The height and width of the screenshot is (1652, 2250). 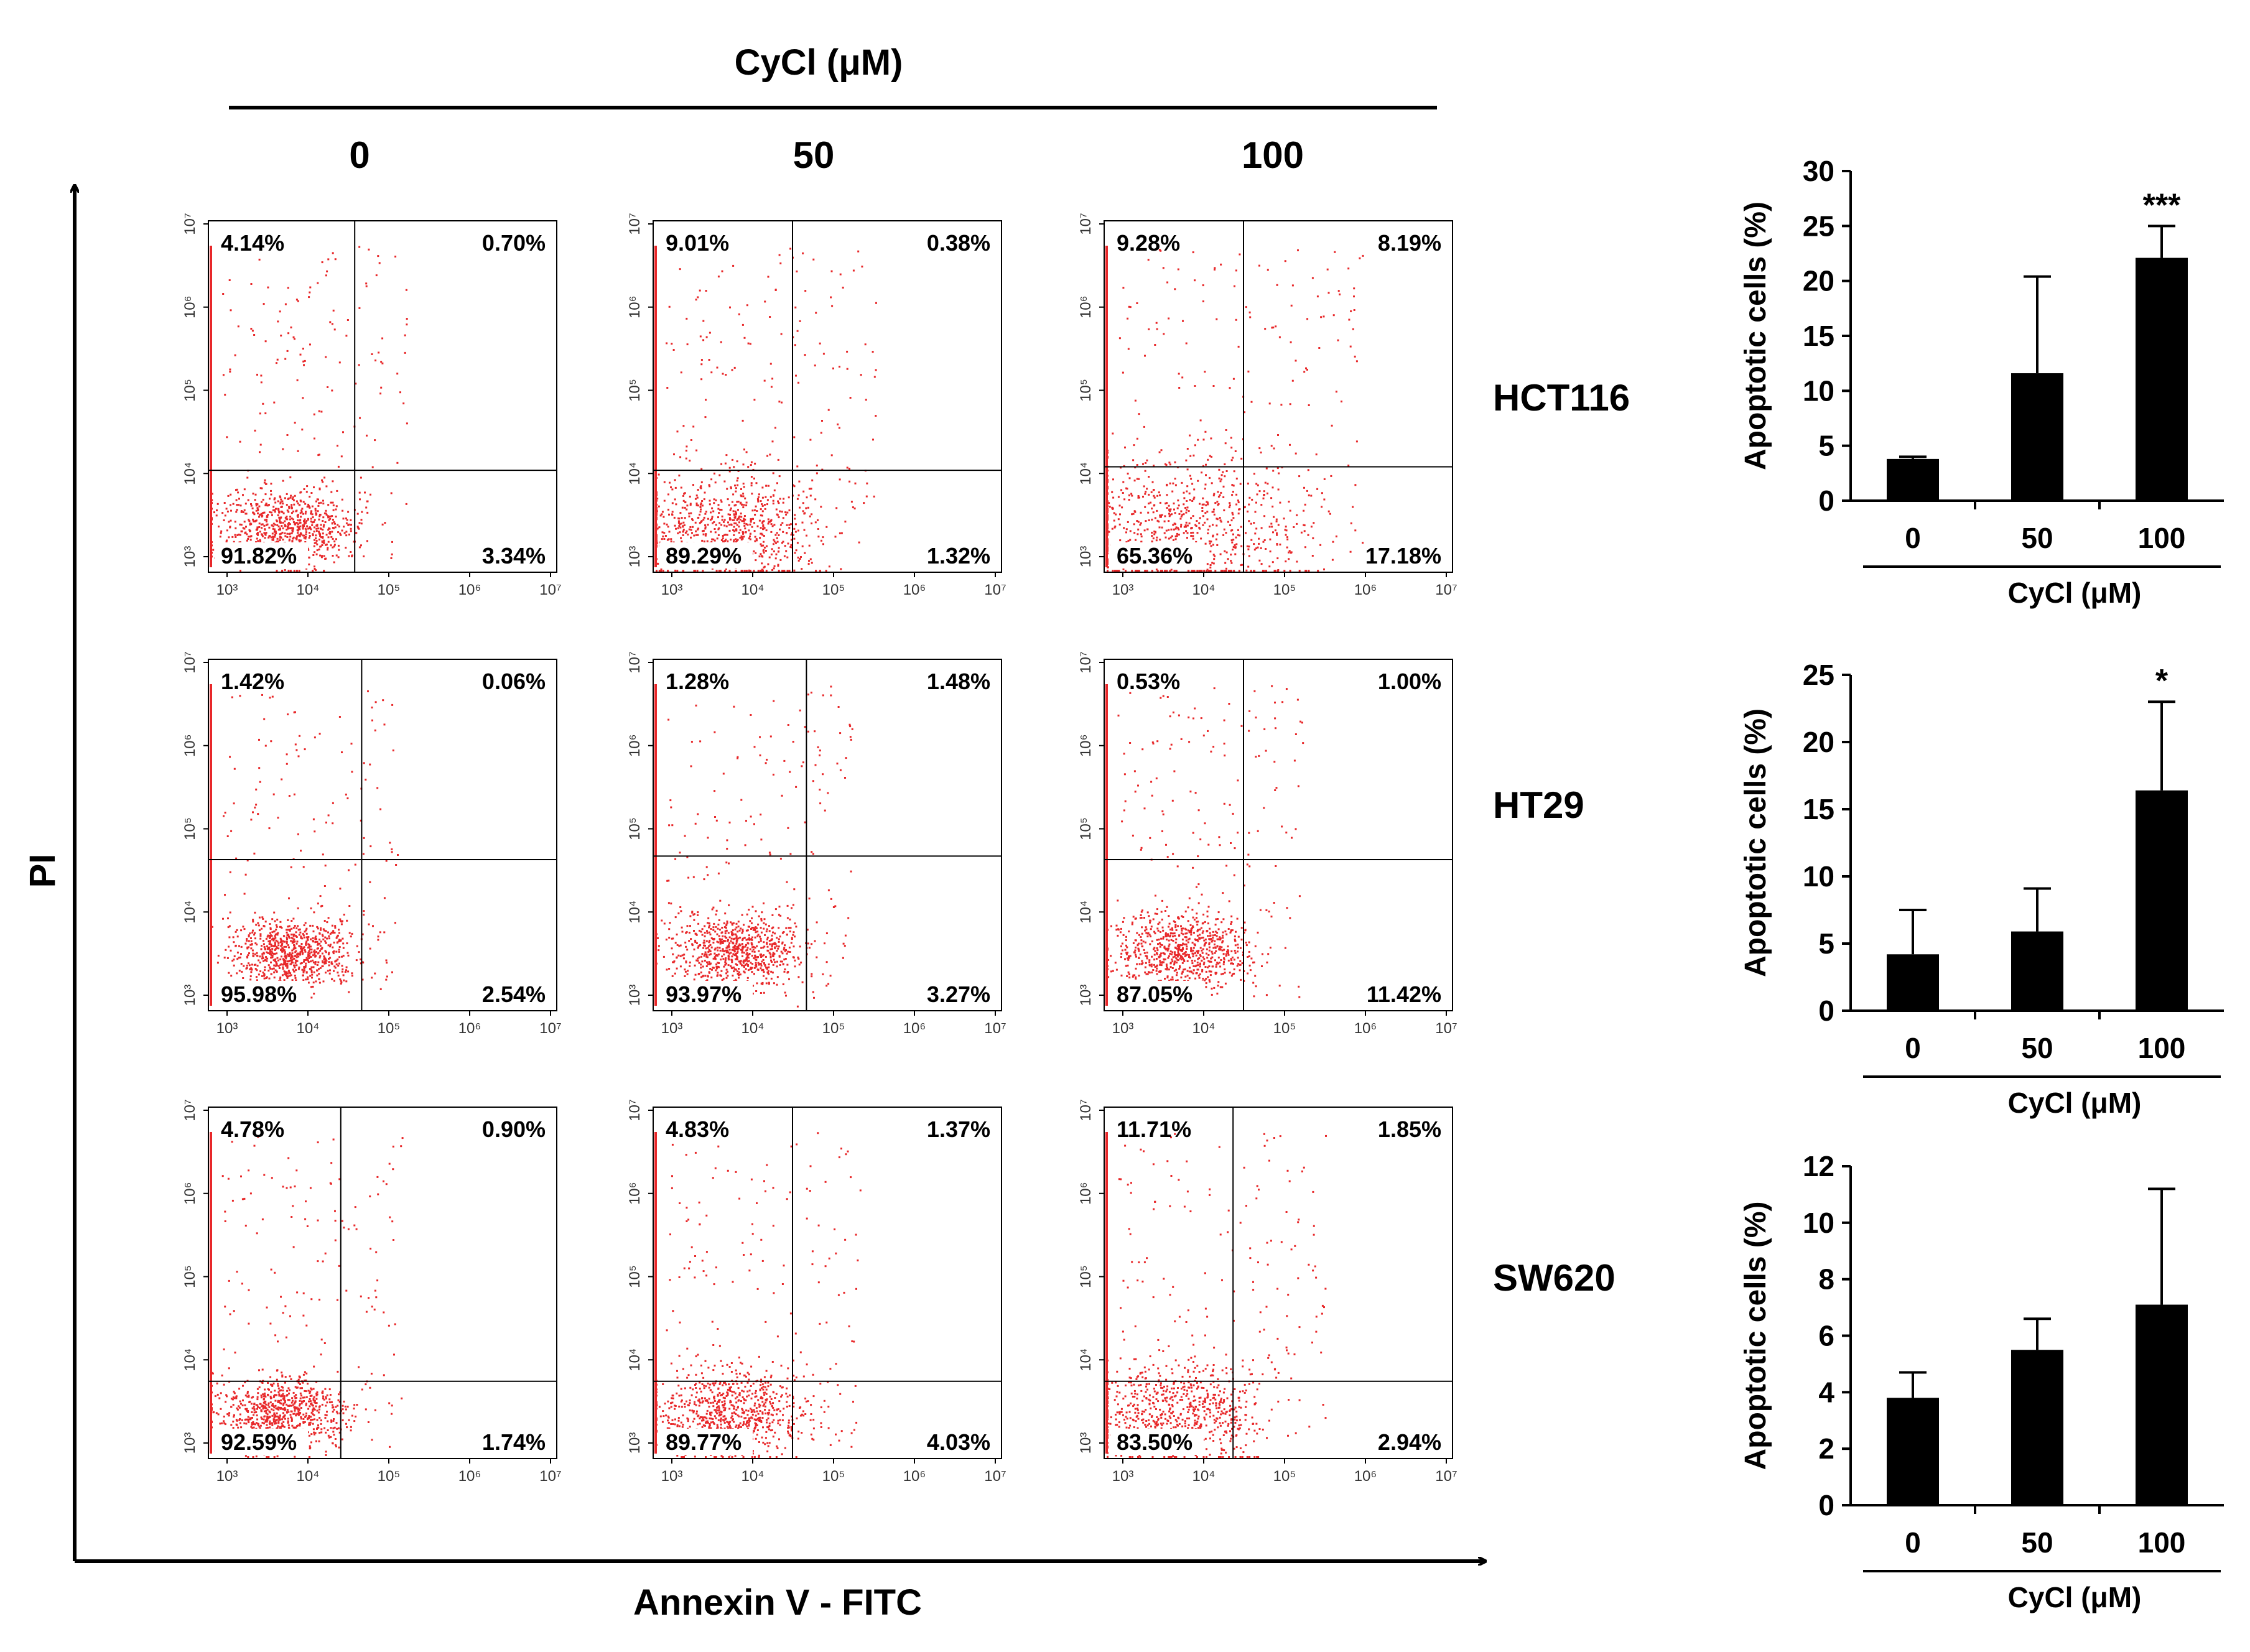 I want to click on dose-header-50: 50, so click(x=814, y=155).